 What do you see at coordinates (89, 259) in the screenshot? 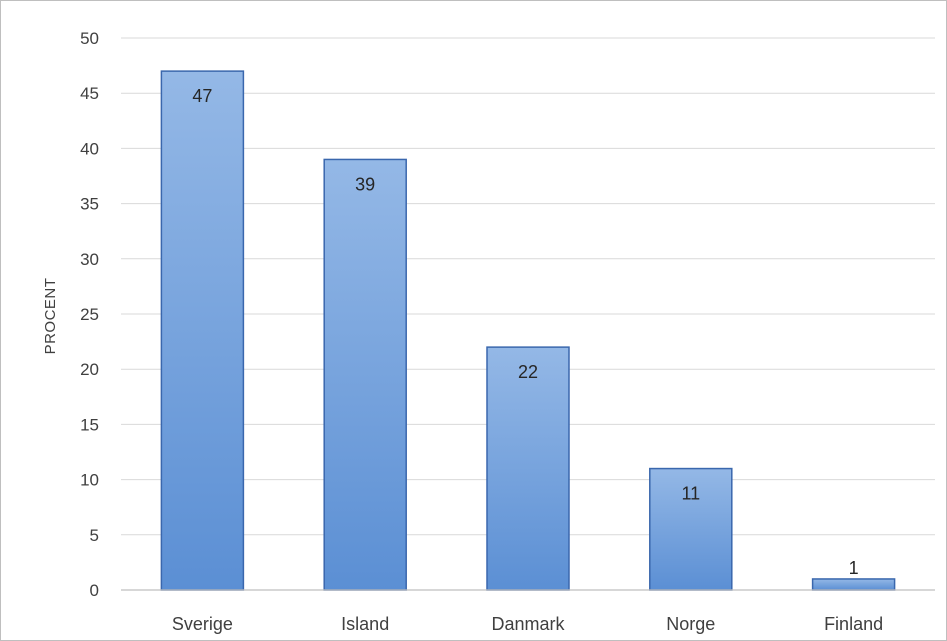
I see `y-tick-label: 30` at bounding box center [89, 259].